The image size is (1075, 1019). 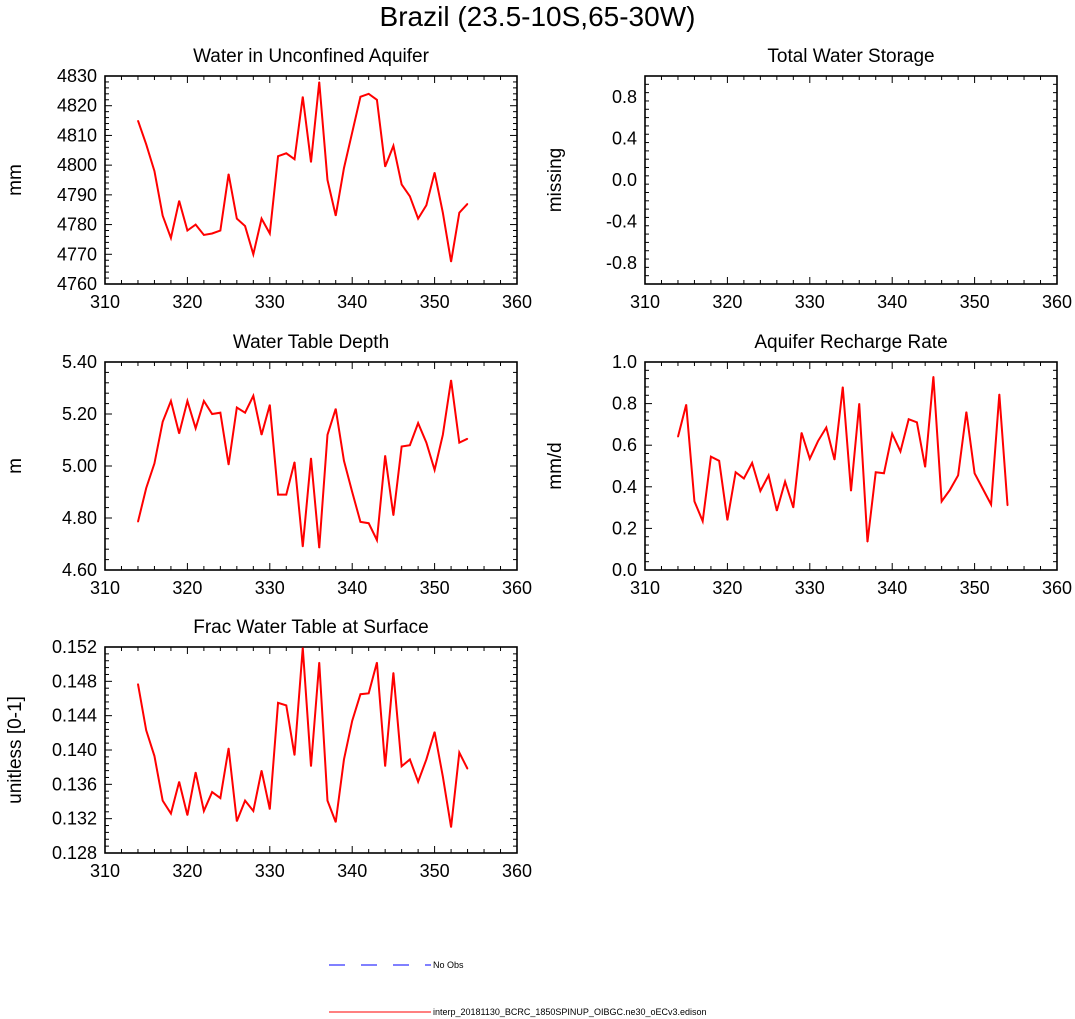 I want to click on plot-frame, so click(x=311, y=750).